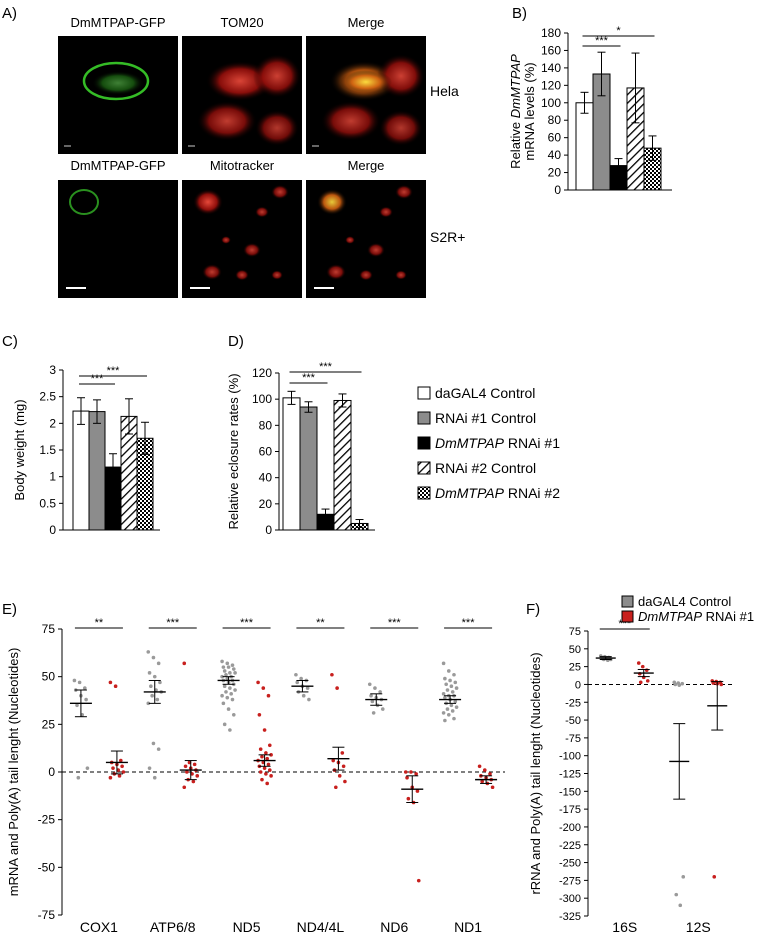 The image size is (770, 940). What do you see at coordinates (262, 373) in the screenshot?
I see `y-tick-label: 120` at bounding box center [262, 373].